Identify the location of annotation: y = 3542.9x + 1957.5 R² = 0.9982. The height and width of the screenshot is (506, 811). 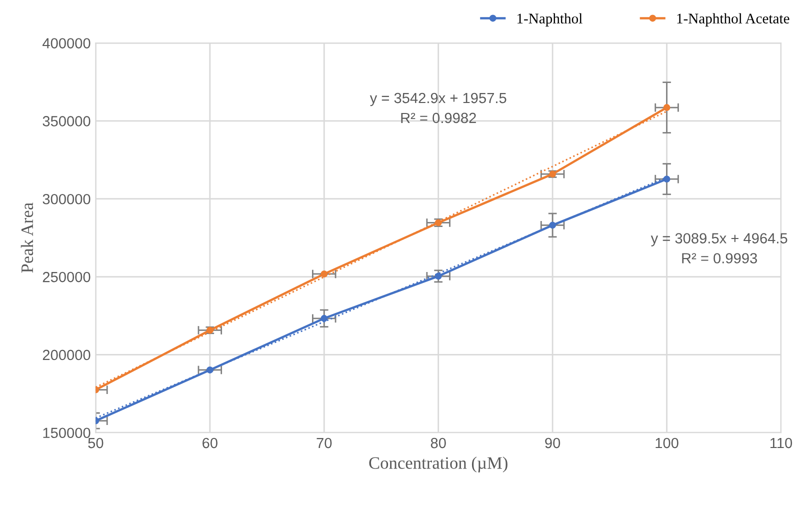
(438, 108).